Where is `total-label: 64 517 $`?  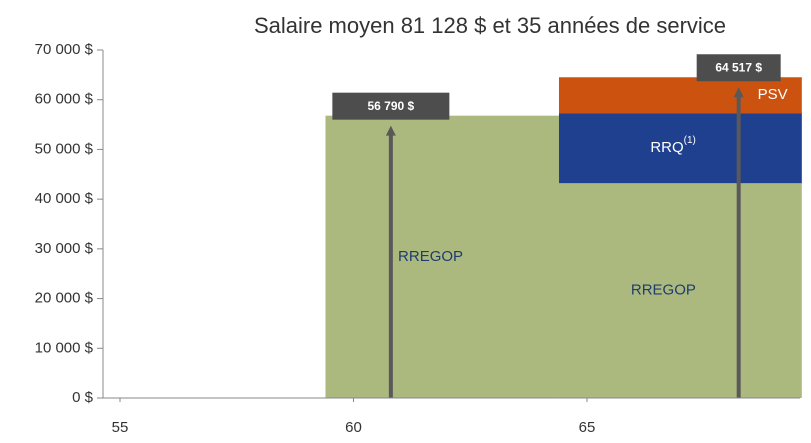 total-label: 64 517 $ is located at coordinates (738, 67).